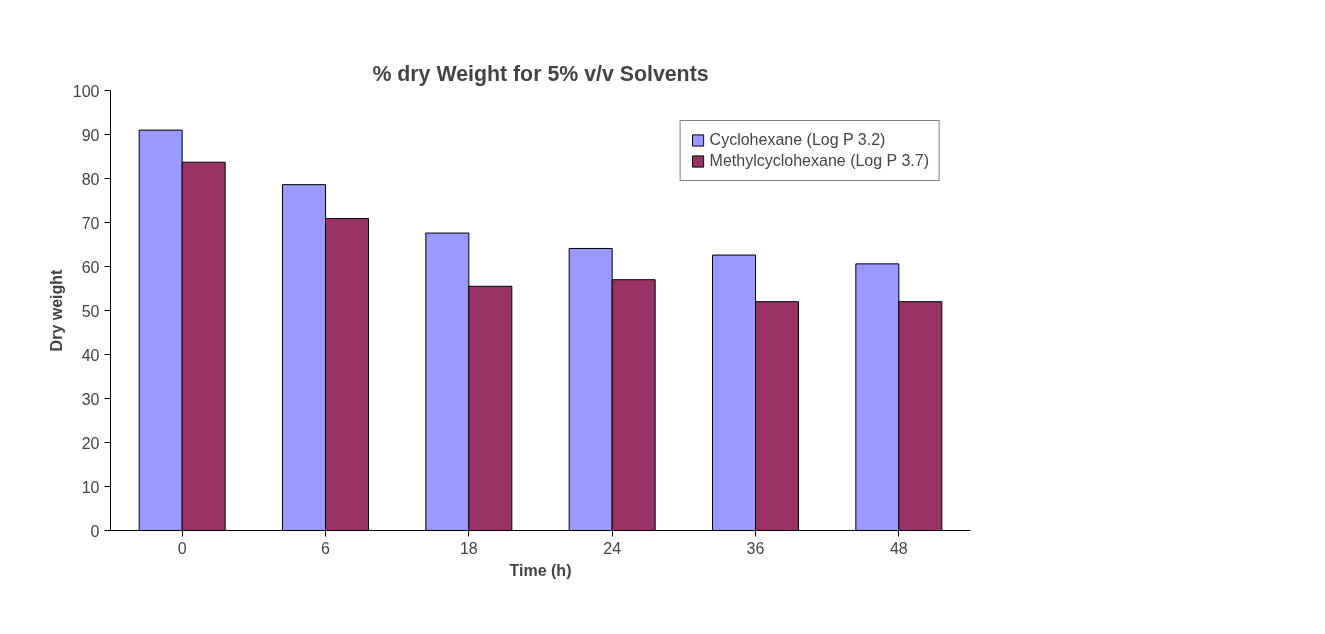  I want to click on x-tick-label: 24, so click(612, 548).